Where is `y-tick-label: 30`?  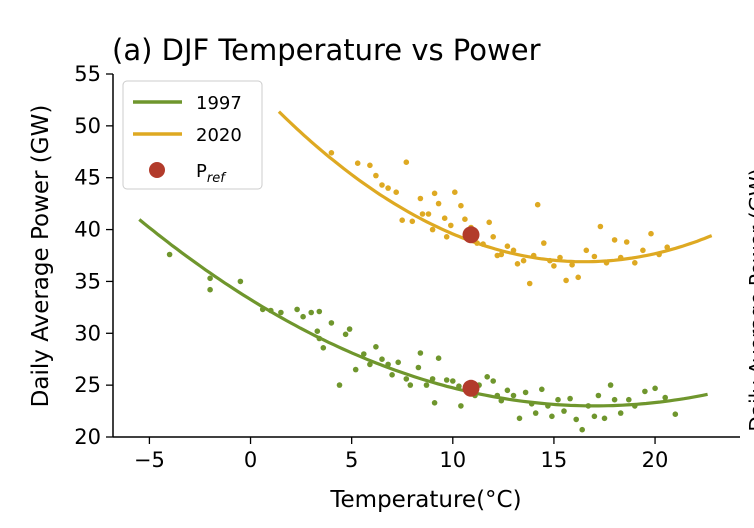 y-tick-label: 30 is located at coordinates (87, 333).